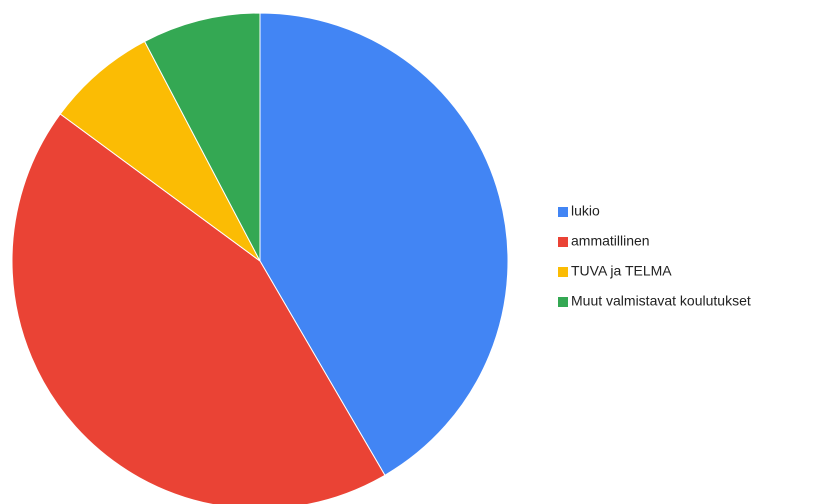  What do you see at coordinates (585, 211) in the screenshot?
I see `legend-label: lukio` at bounding box center [585, 211].